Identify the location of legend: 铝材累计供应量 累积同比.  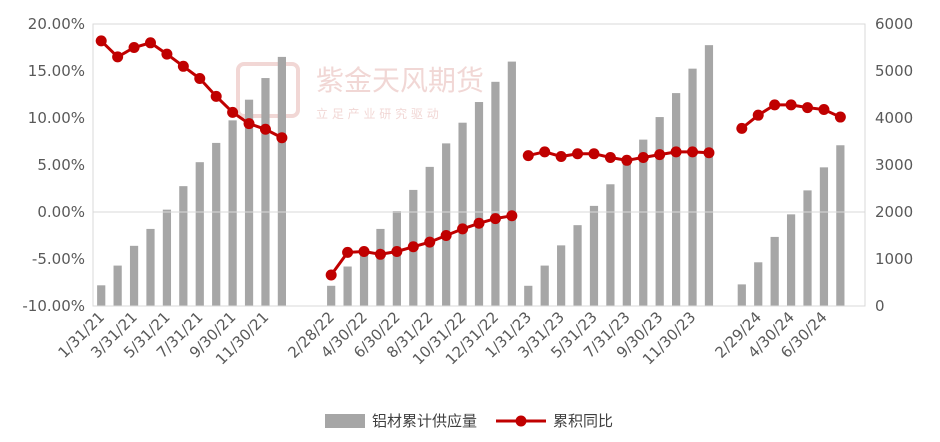
(469, 421).